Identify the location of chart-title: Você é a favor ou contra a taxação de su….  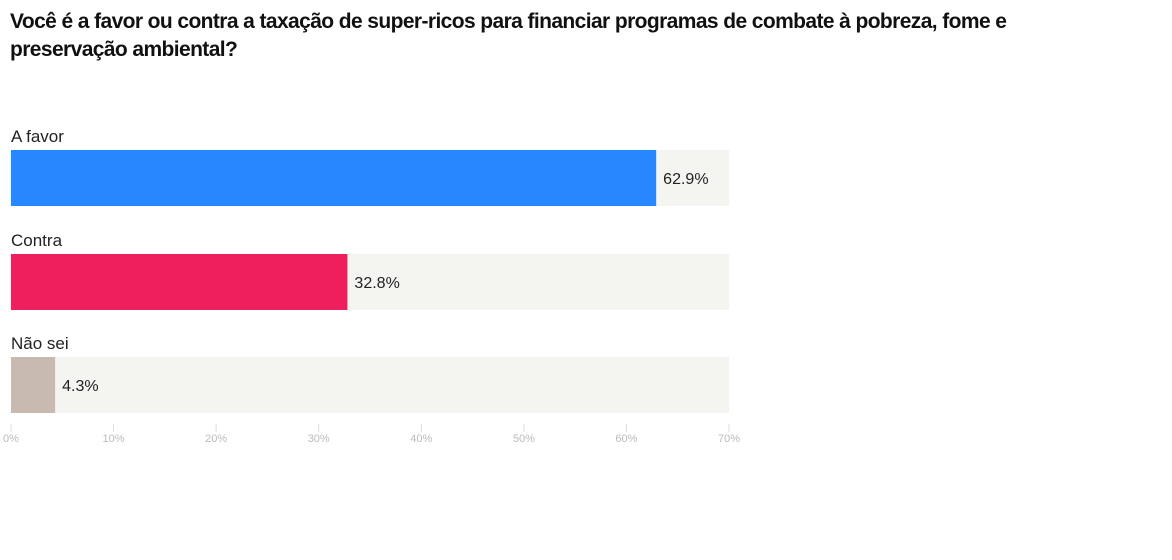
(508, 35).